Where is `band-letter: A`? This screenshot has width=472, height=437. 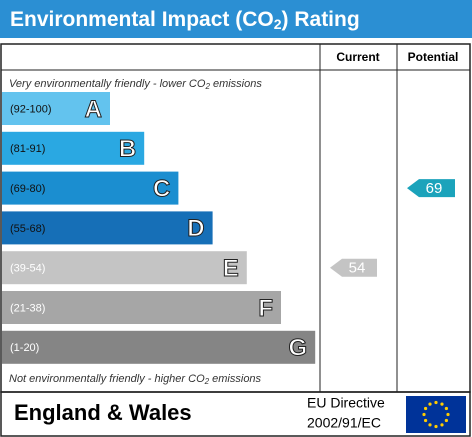 band-letter: A is located at coordinates (93, 109).